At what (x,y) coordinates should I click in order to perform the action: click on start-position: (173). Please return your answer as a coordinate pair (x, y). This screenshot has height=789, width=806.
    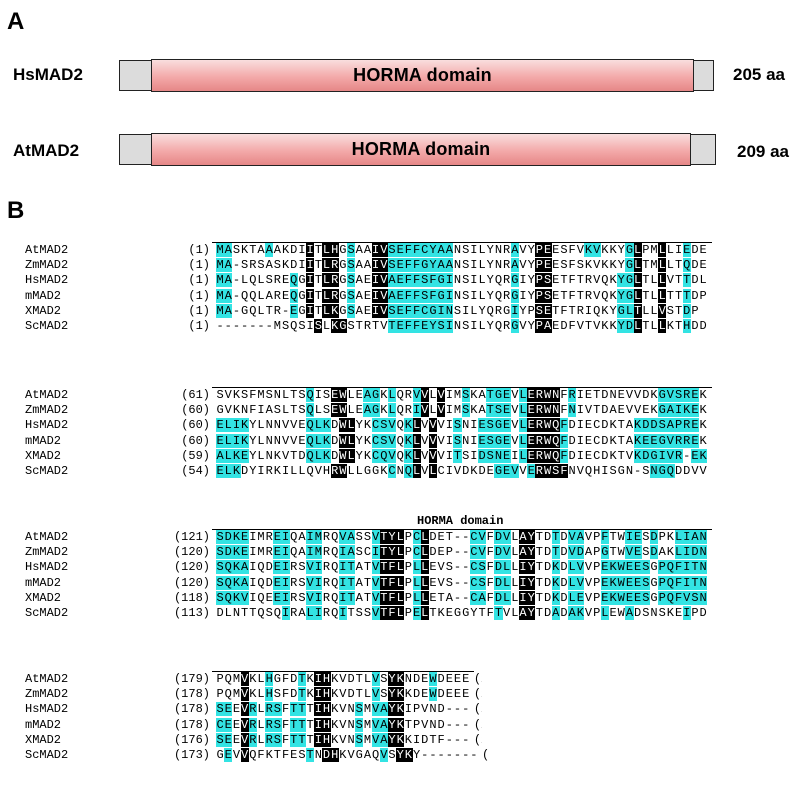
    Looking at the image, I should click on (191, 755).